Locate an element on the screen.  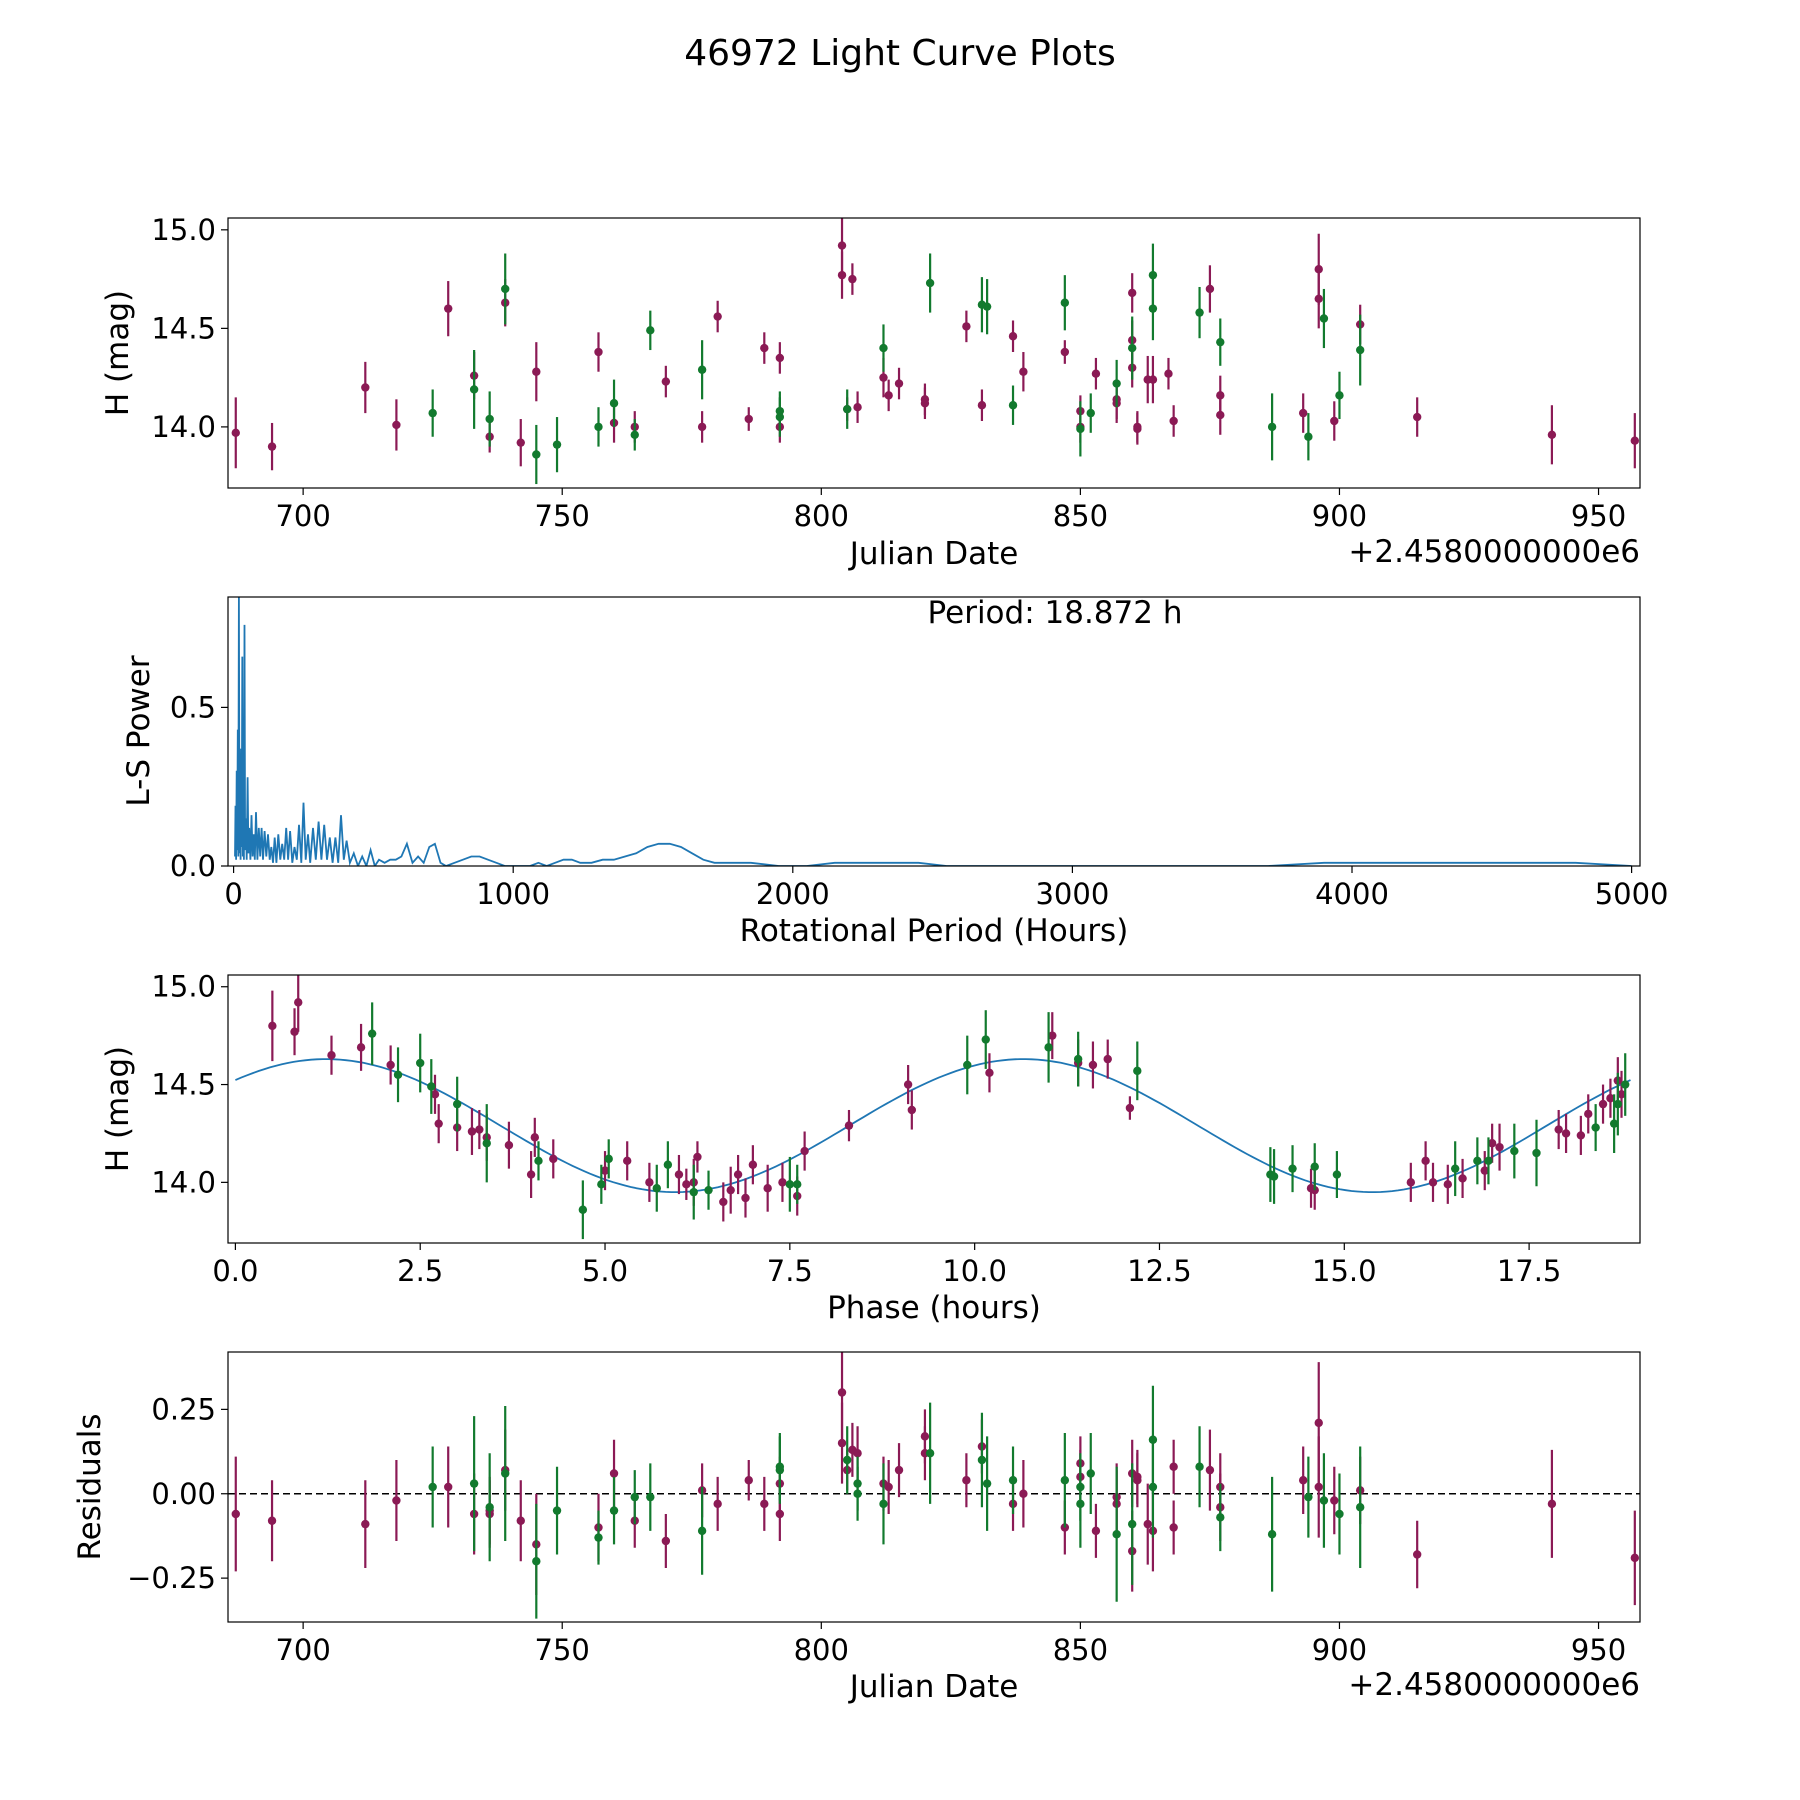
periodogram-ytick-label: 0.0 is located at coordinates (193, 866).